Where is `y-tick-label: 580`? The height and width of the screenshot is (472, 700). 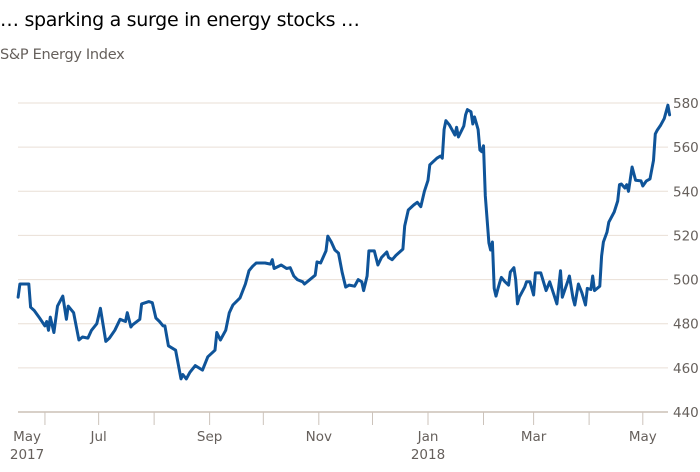 y-tick-label: 580 is located at coordinates (686, 104).